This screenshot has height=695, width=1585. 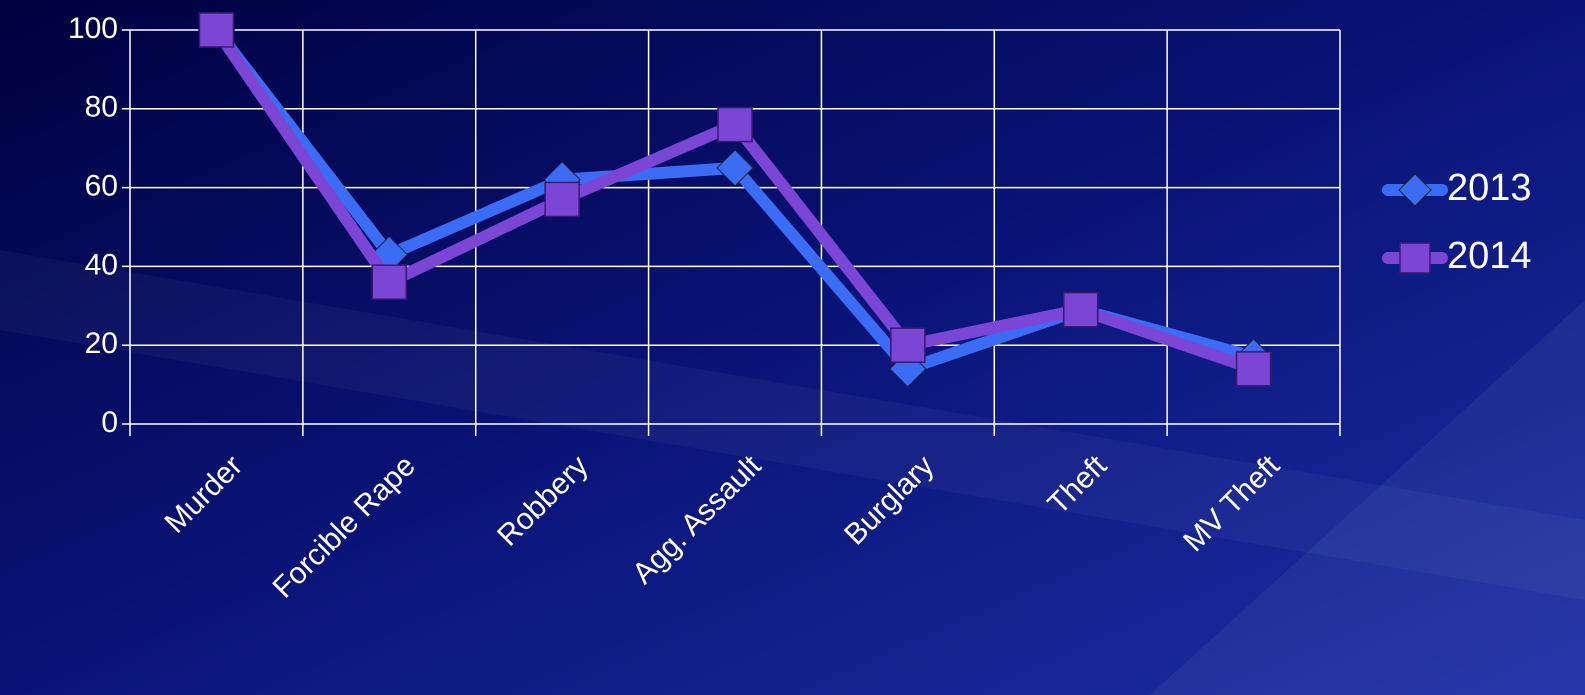 I want to click on y-tick-label: 40, so click(x=101, y=264).